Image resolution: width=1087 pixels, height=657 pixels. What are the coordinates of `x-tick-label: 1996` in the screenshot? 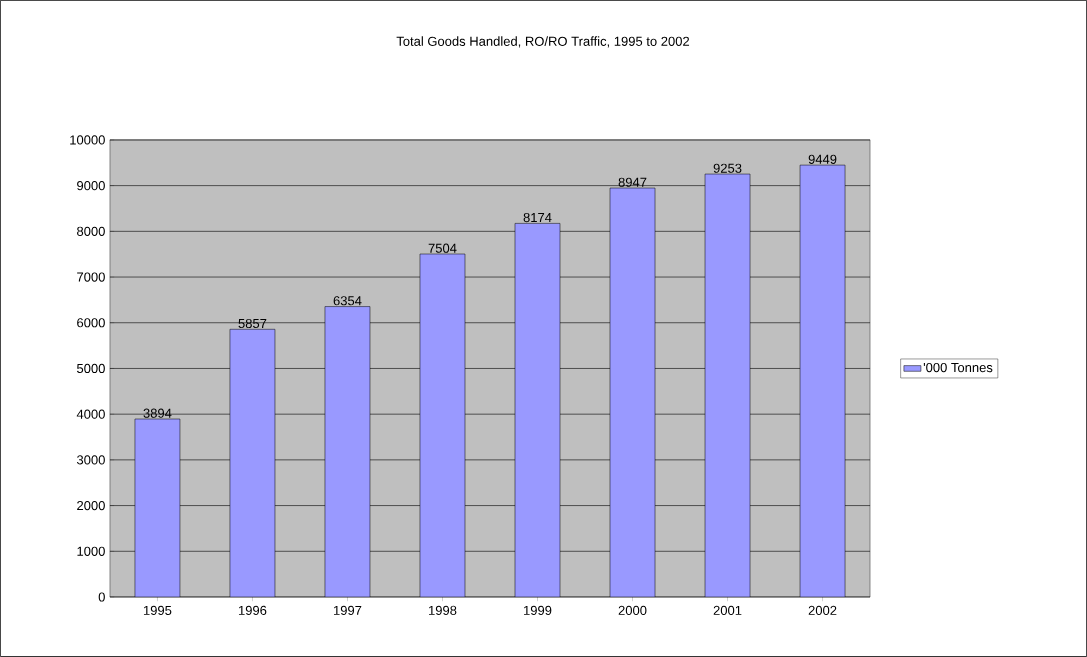 It's located at (252, 610).